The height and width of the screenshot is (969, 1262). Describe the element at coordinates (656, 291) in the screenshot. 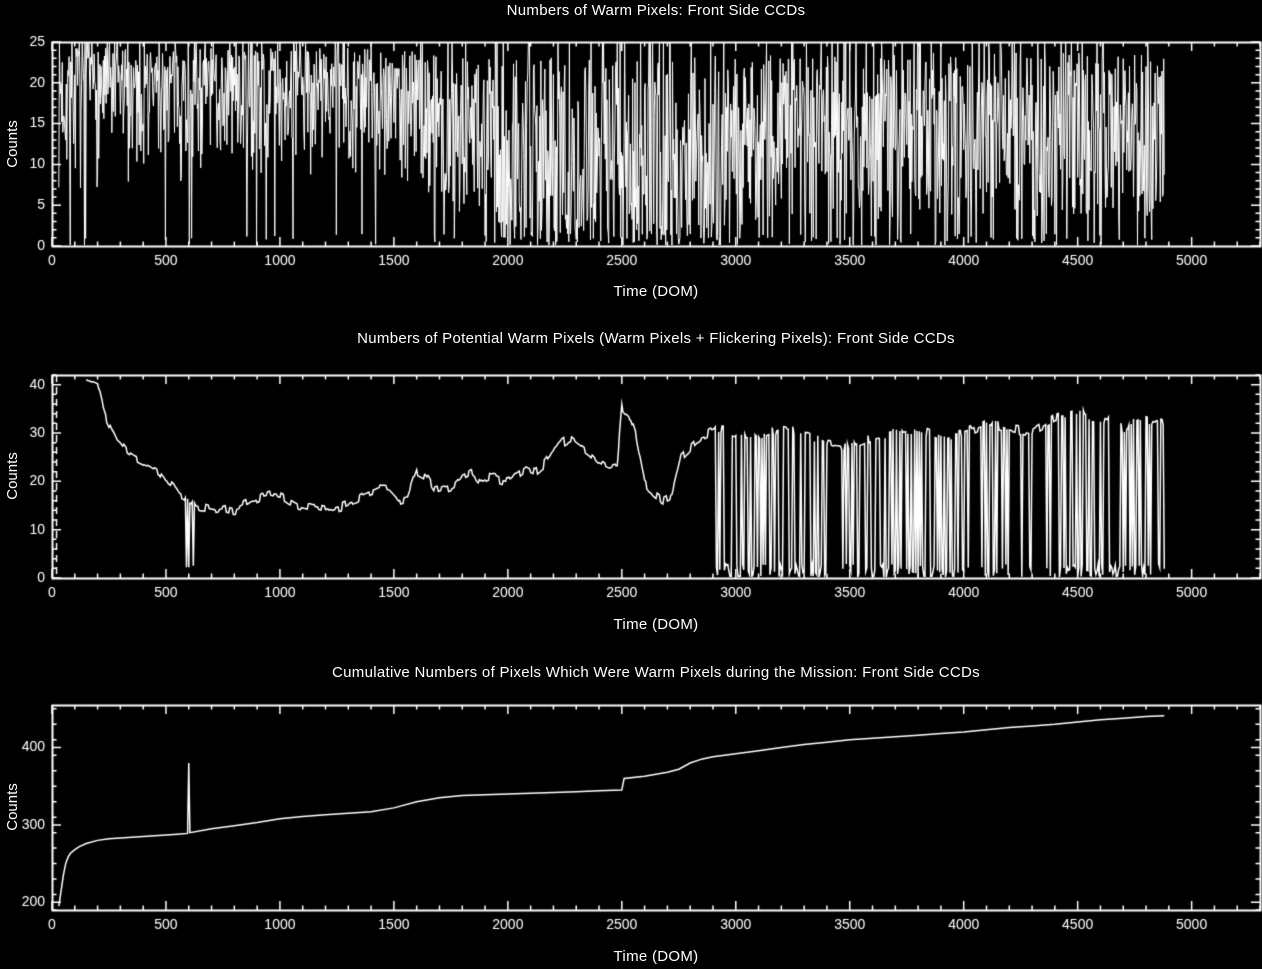

I see `panel1-xlabel: Time (DOM)` at that location.